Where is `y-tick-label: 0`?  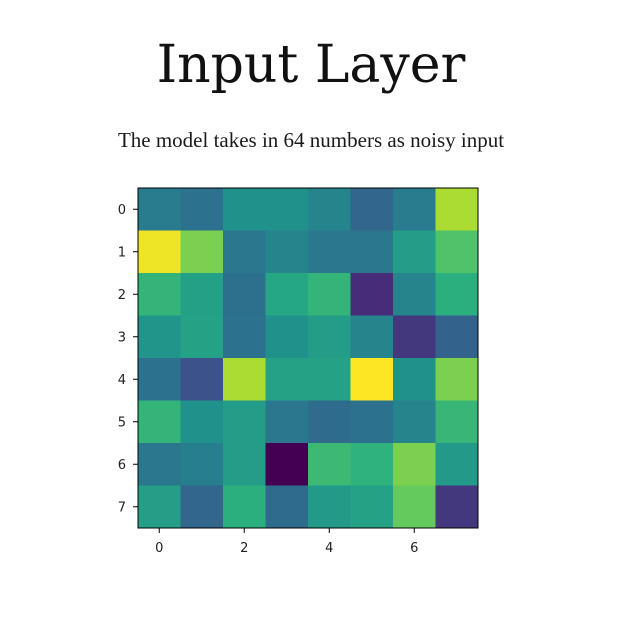
y-tick-label: 0 is located at coordinates (122, 210).